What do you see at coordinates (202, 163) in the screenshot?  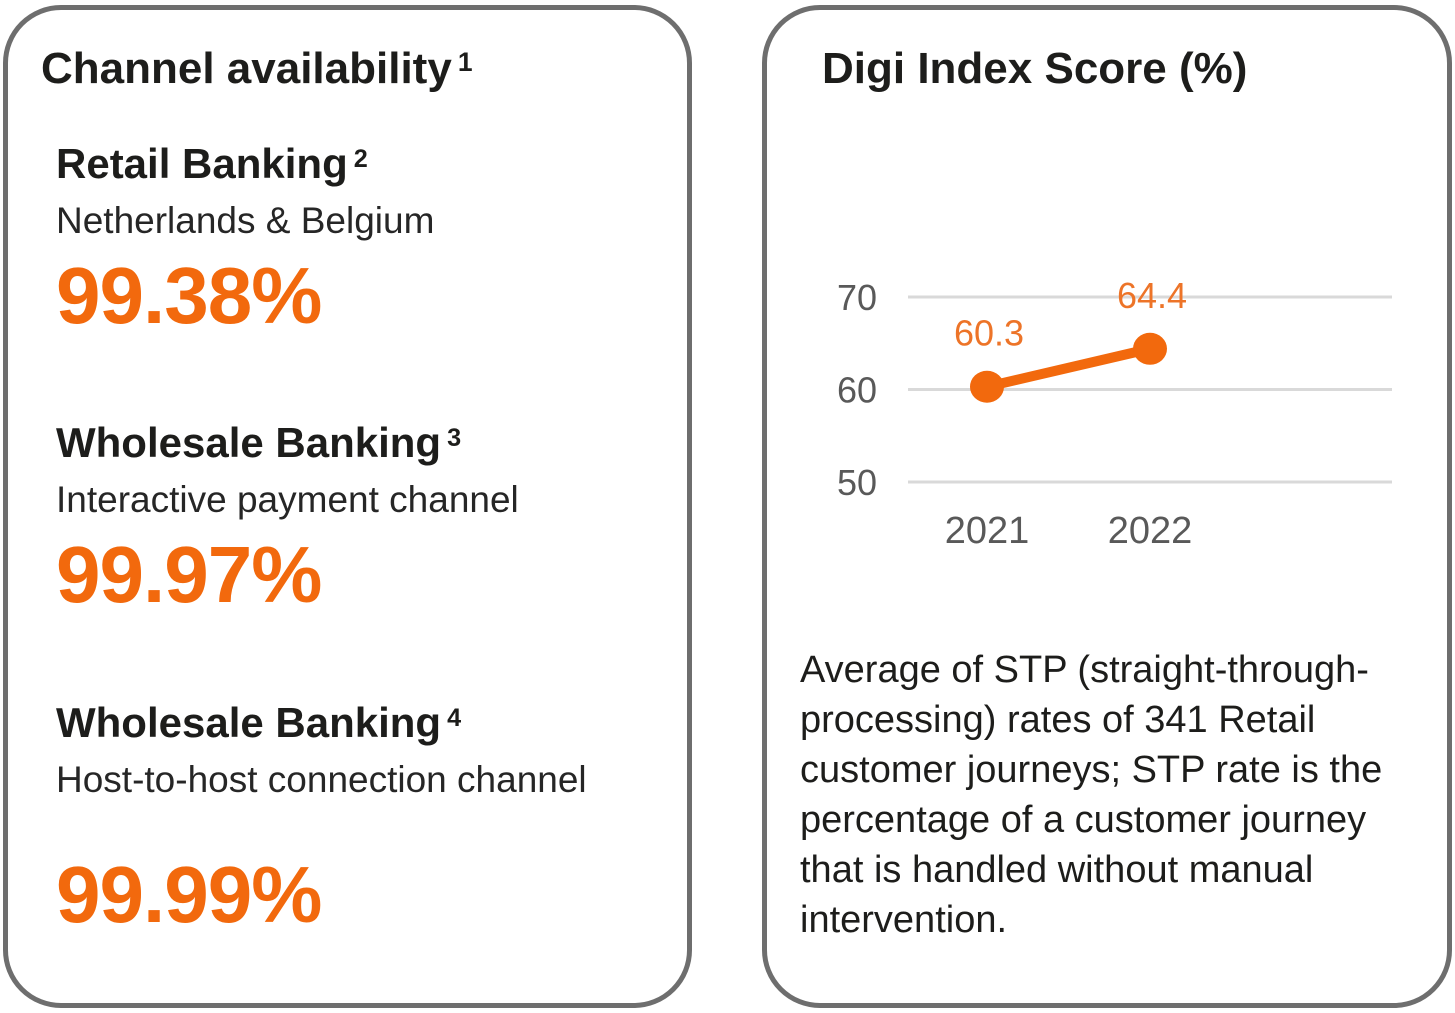 I see `kpi-heading-text: Retail Banking` at bounding box center [202, 163].